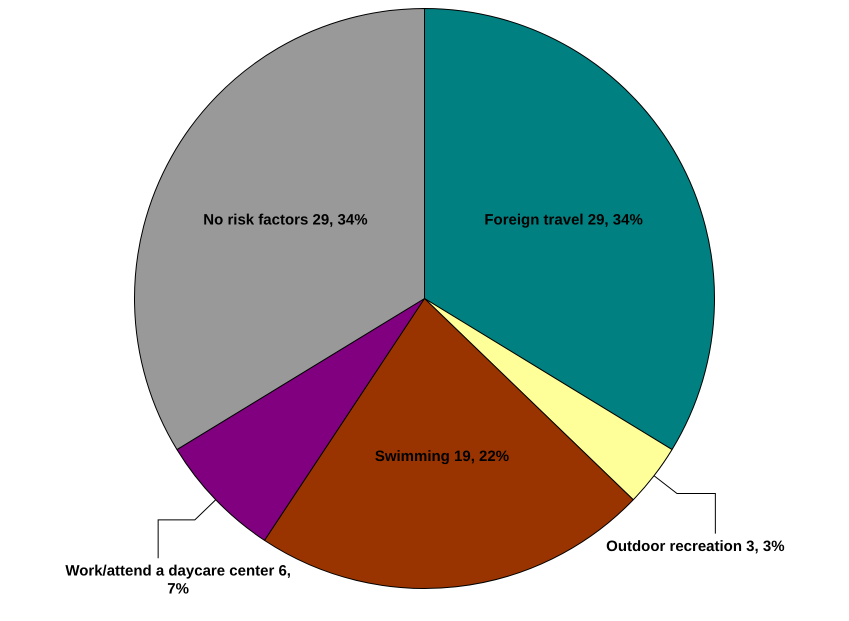 This screenshot has height=621, width=849. I want to click on slice-label: Foreign travel 29, 34%, so click(563, 220).